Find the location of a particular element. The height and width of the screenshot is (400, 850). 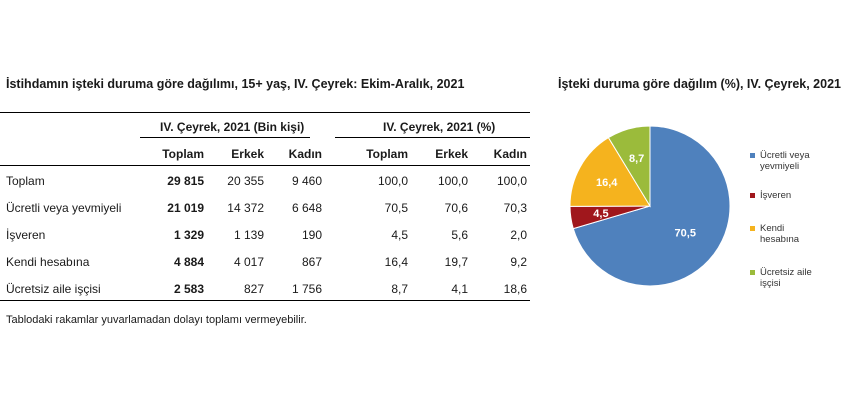

legend-item: Ücretli veya yevmiyeli is located at coordinates (797, 161).